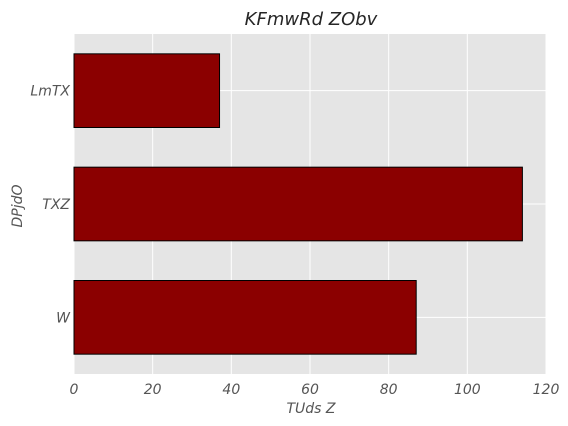 The height and width of the screenshot is (426, 568). I want to click on y-tick-label: W, so click(63, 318).